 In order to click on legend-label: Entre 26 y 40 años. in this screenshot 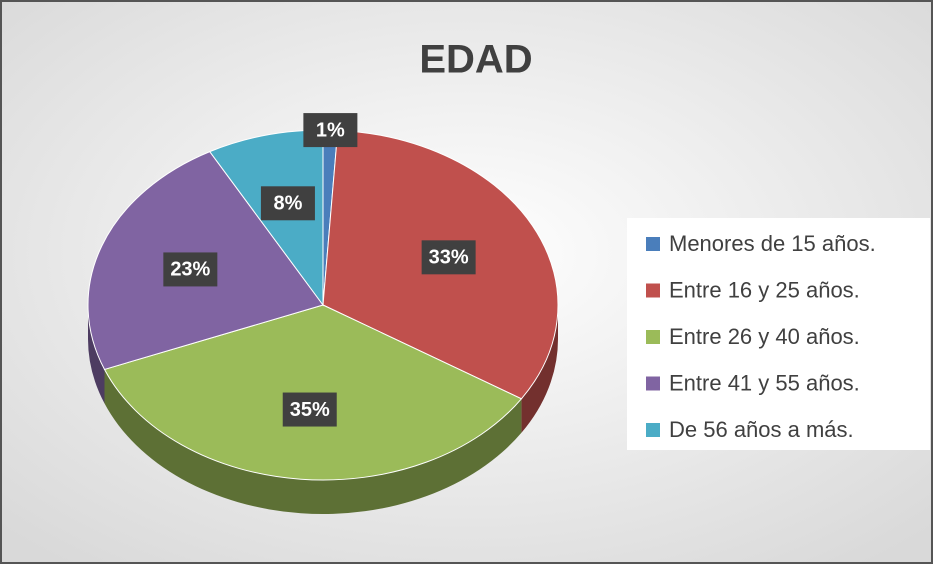, I will do `click(764, 336)`.